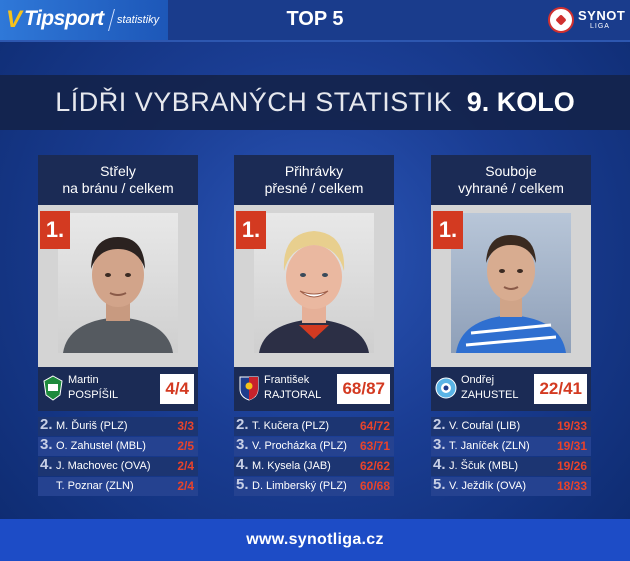 This screenshot has height=561, width=630. Describe the element at coordinates (374, 466) in the screenshot. I see `list-value: 62/62` at that location.